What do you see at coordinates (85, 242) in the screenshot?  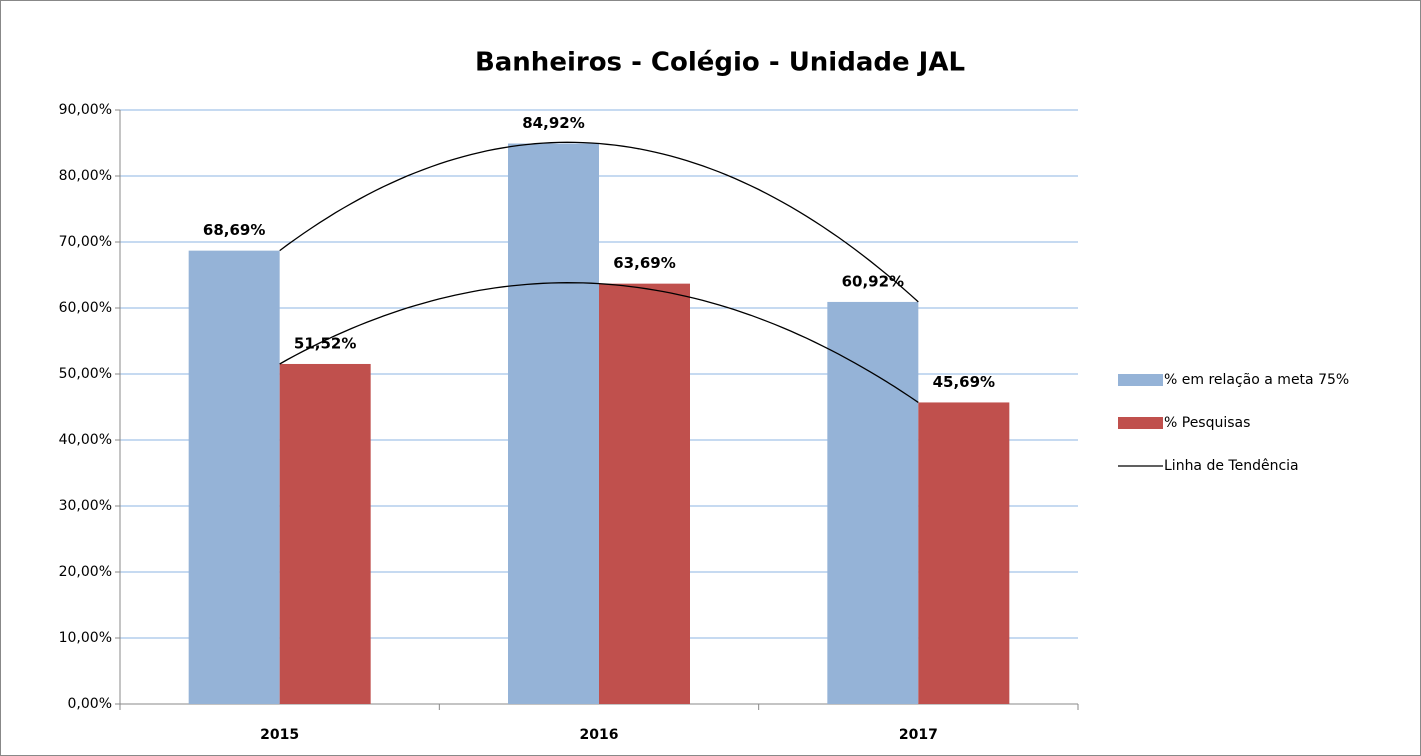 I see `y-tick-label: 70,00%` at bounding box center [85, 242].